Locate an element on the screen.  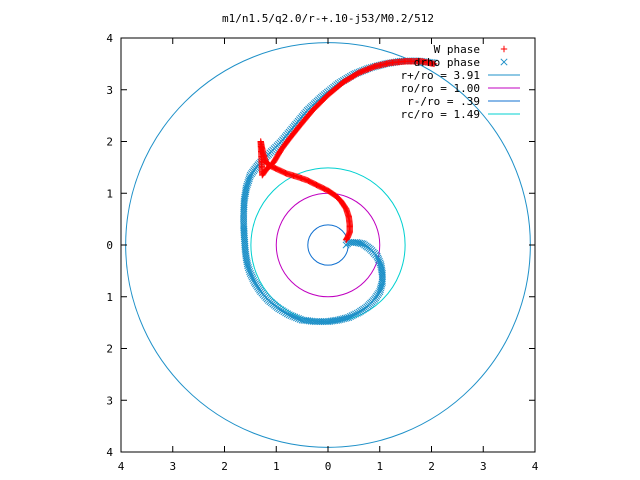
legend-label: ro/ro = 1.00 is located at coordinates (440, 88).